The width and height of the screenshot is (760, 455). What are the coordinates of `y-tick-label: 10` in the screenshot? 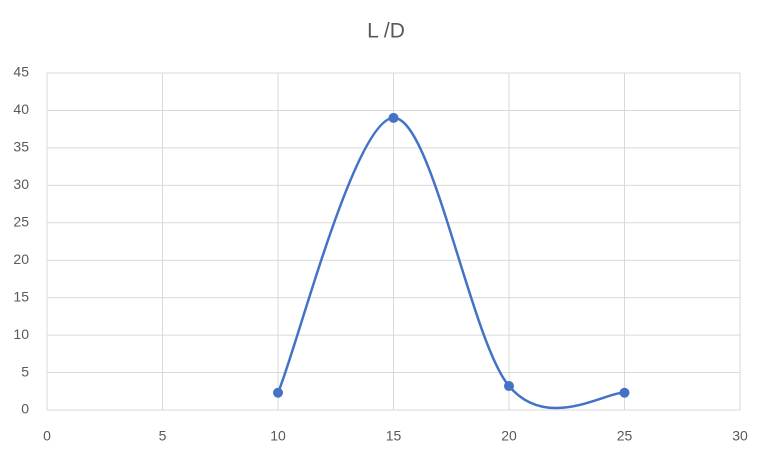 It's located at (21, 334).